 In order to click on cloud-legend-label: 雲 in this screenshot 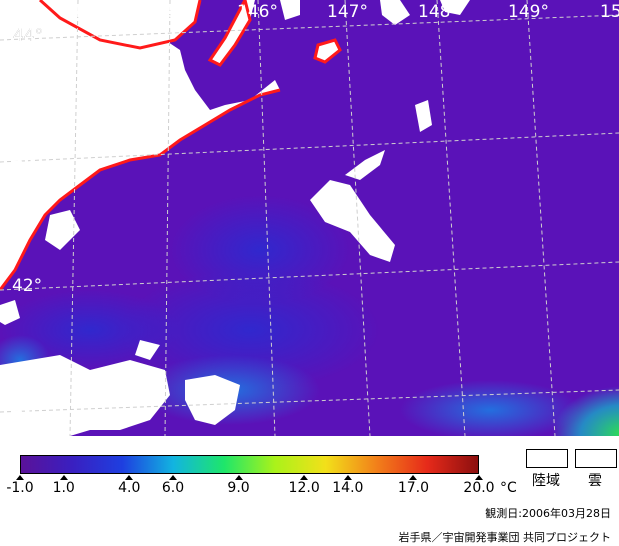, I will do `click(595, 481)`.